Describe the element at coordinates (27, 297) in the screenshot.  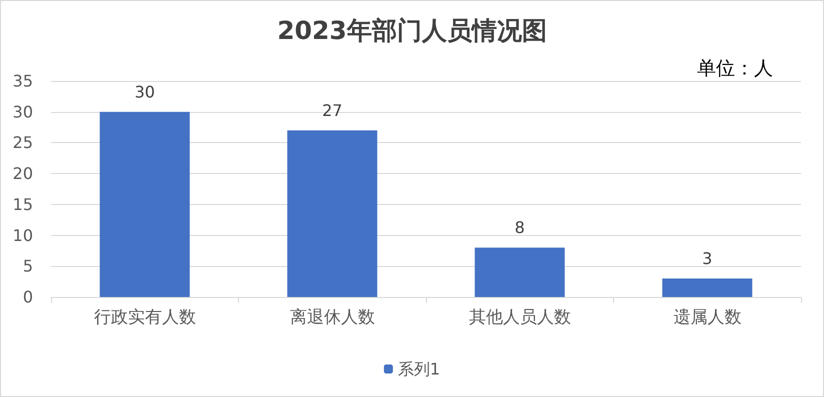
I see `y-tick-label: 0` at that location.